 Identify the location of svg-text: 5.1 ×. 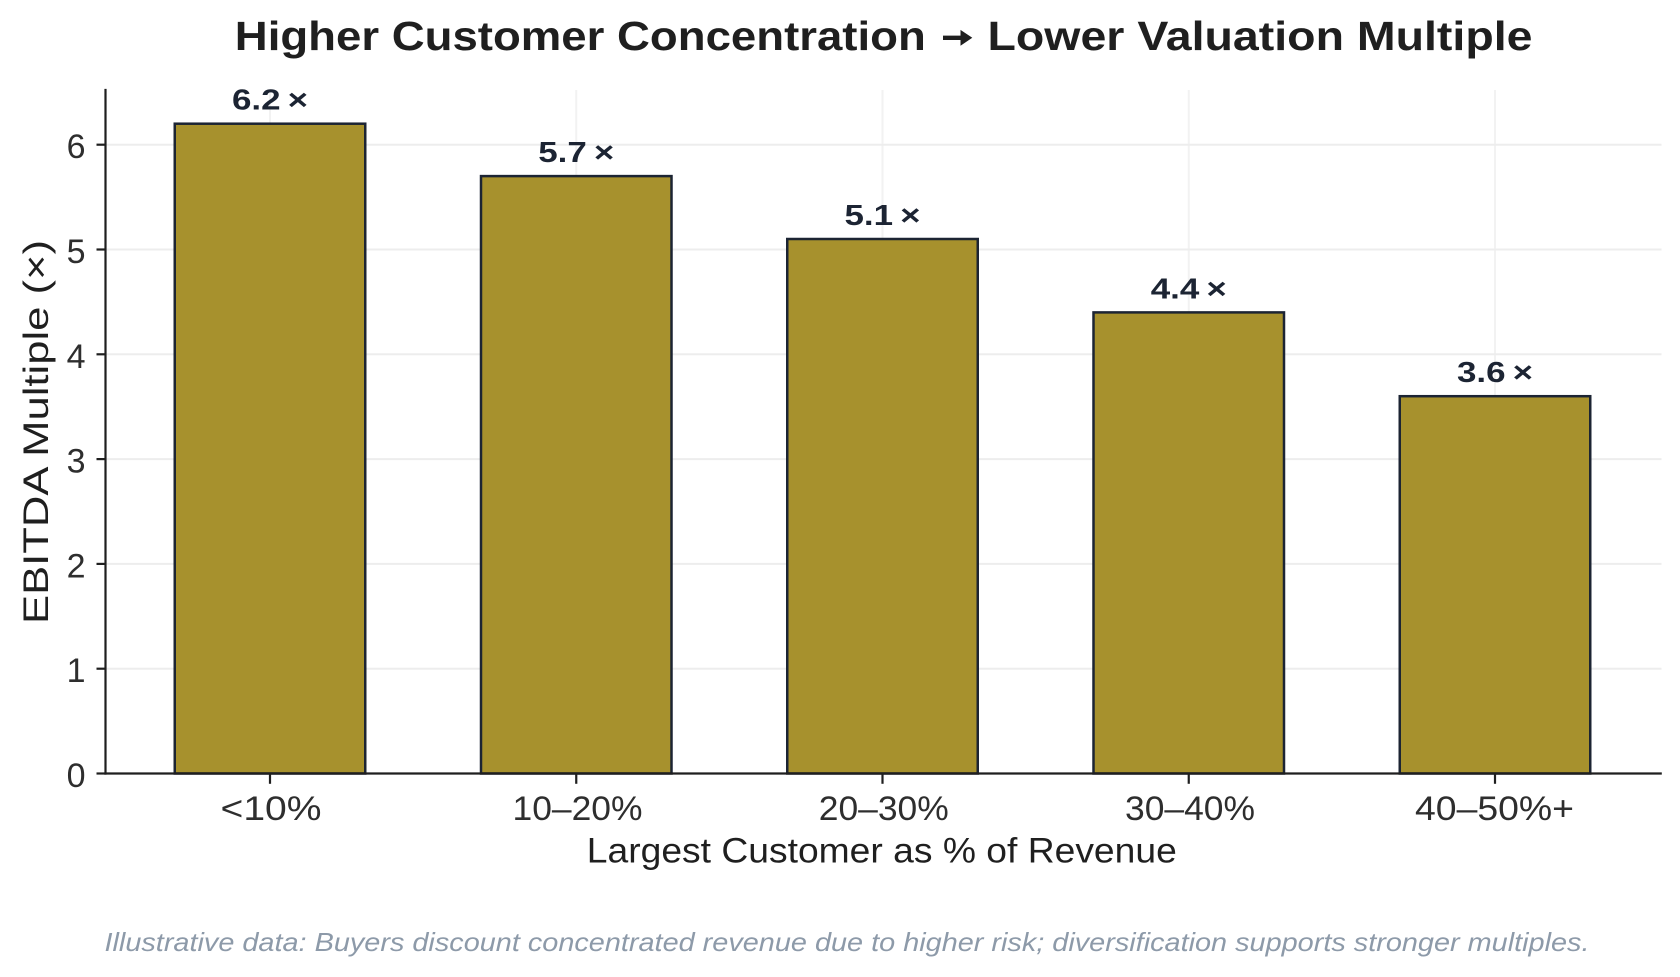
(883, 216).